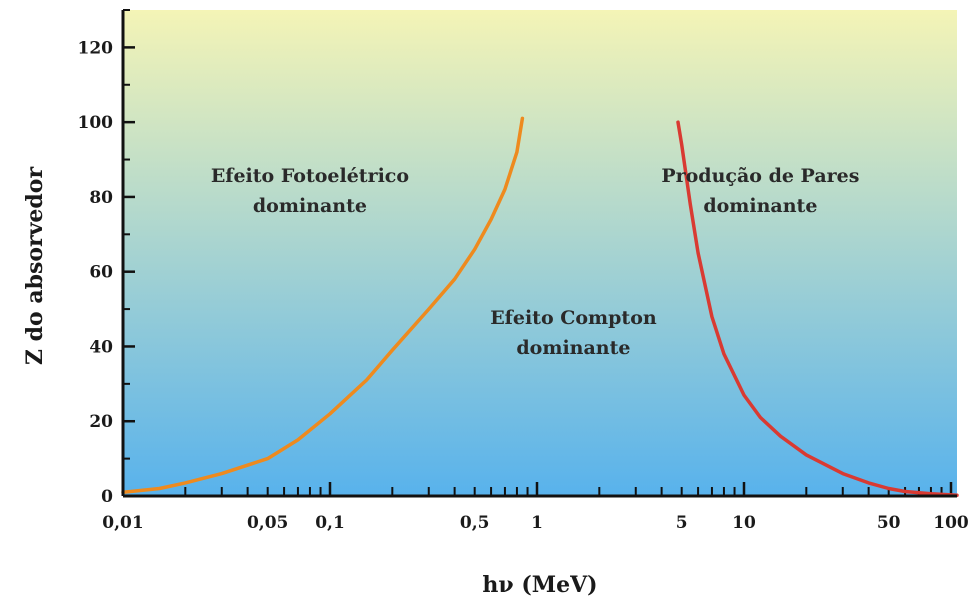 This screenshot has height=604, width=969. Describe the element at coordinates (35, 266) in the screenshot. I see `y-axis-label: Z do absorvedor` at that location.